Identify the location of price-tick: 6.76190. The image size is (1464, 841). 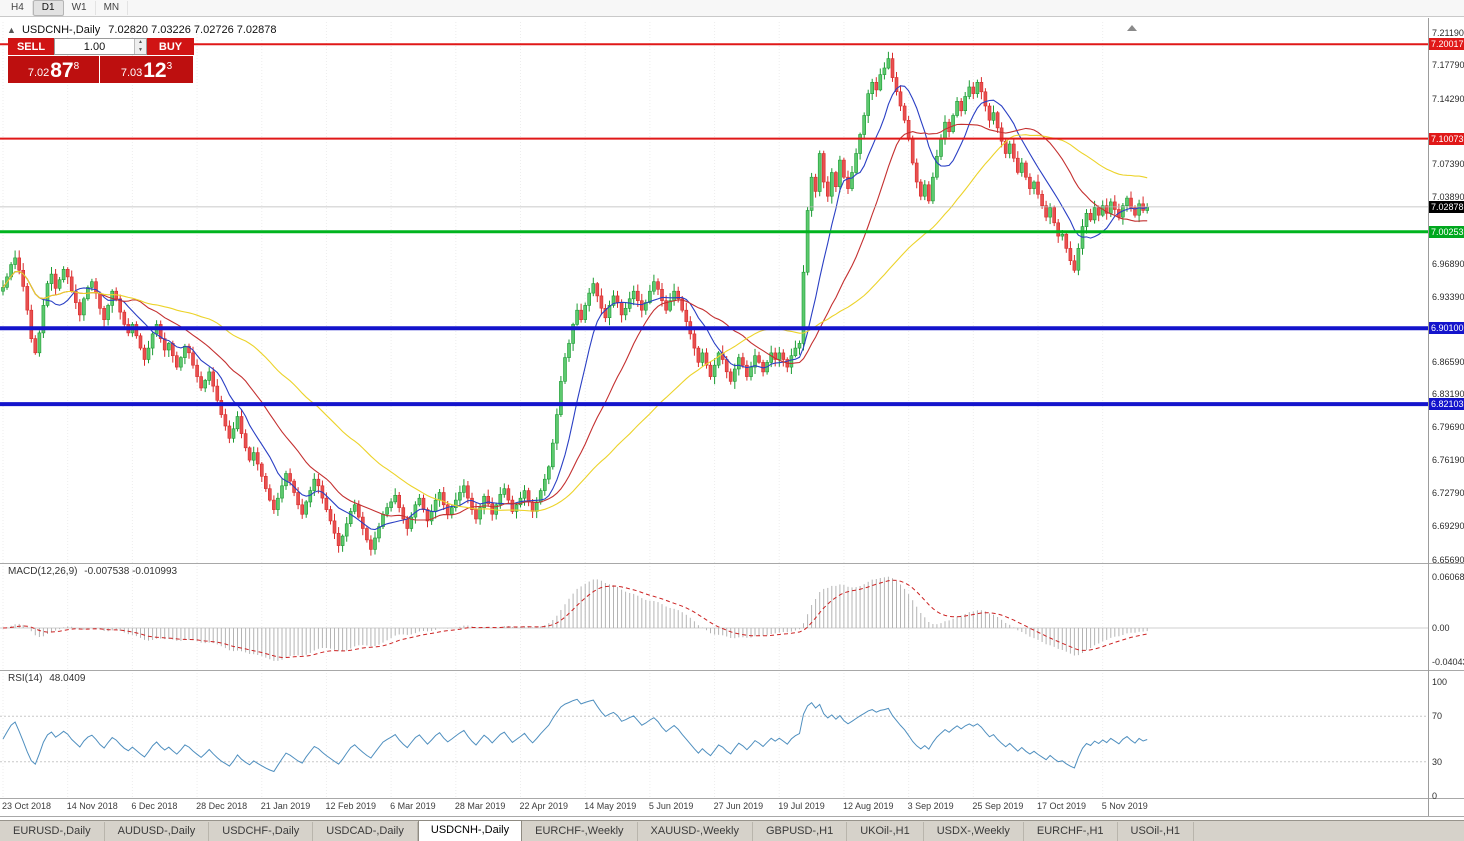
(1448, 460).